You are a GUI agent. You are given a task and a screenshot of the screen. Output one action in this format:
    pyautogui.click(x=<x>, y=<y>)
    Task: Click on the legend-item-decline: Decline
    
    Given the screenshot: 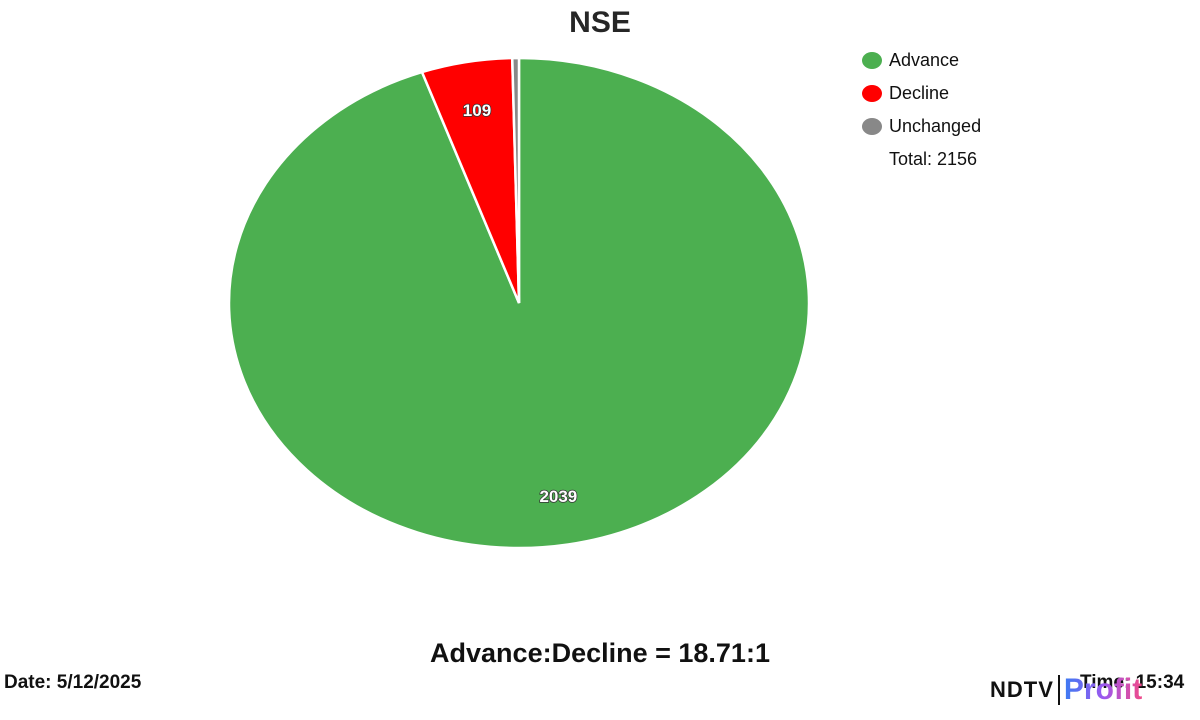 What is the action you would take?
    pyautogui.click(x=921, y=93)
    